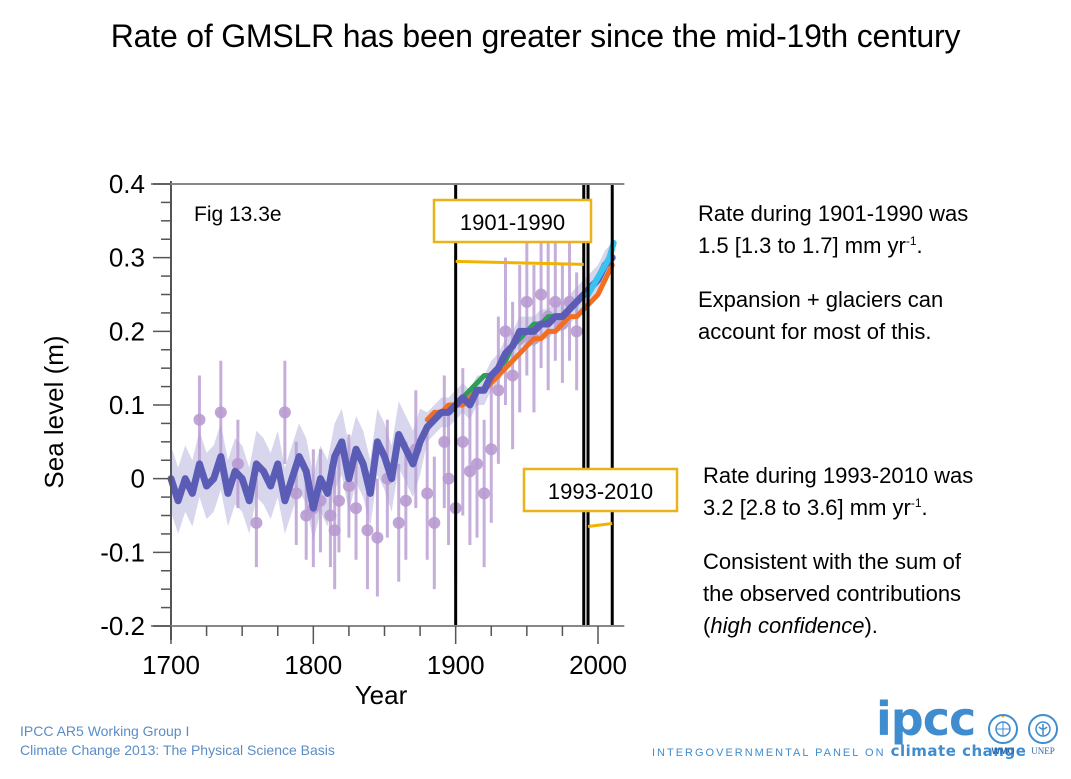 This screenshot has height=779, width=1071. I want to click on y-tick-label: 0.2, so click(127, 331).